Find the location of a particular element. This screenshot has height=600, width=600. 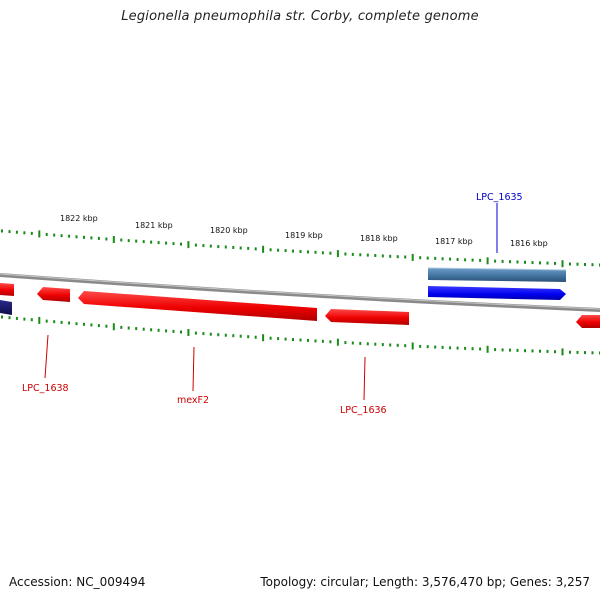

forward-gene-blue-arrow is located at coordinates (497, 293).